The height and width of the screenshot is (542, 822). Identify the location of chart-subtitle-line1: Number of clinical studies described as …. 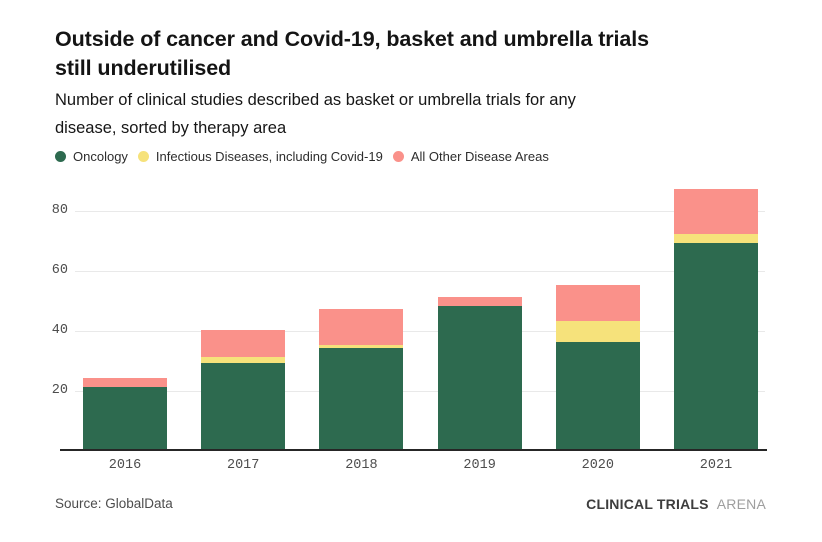
(315, 100).